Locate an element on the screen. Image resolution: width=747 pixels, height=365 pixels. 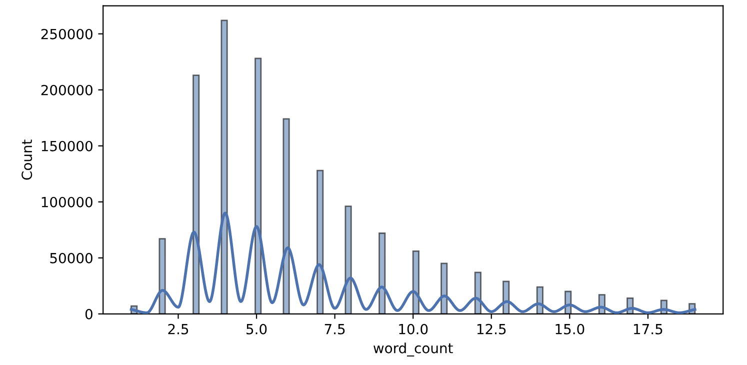
y-tick-label: 0 is located at coordinates (88, 314).